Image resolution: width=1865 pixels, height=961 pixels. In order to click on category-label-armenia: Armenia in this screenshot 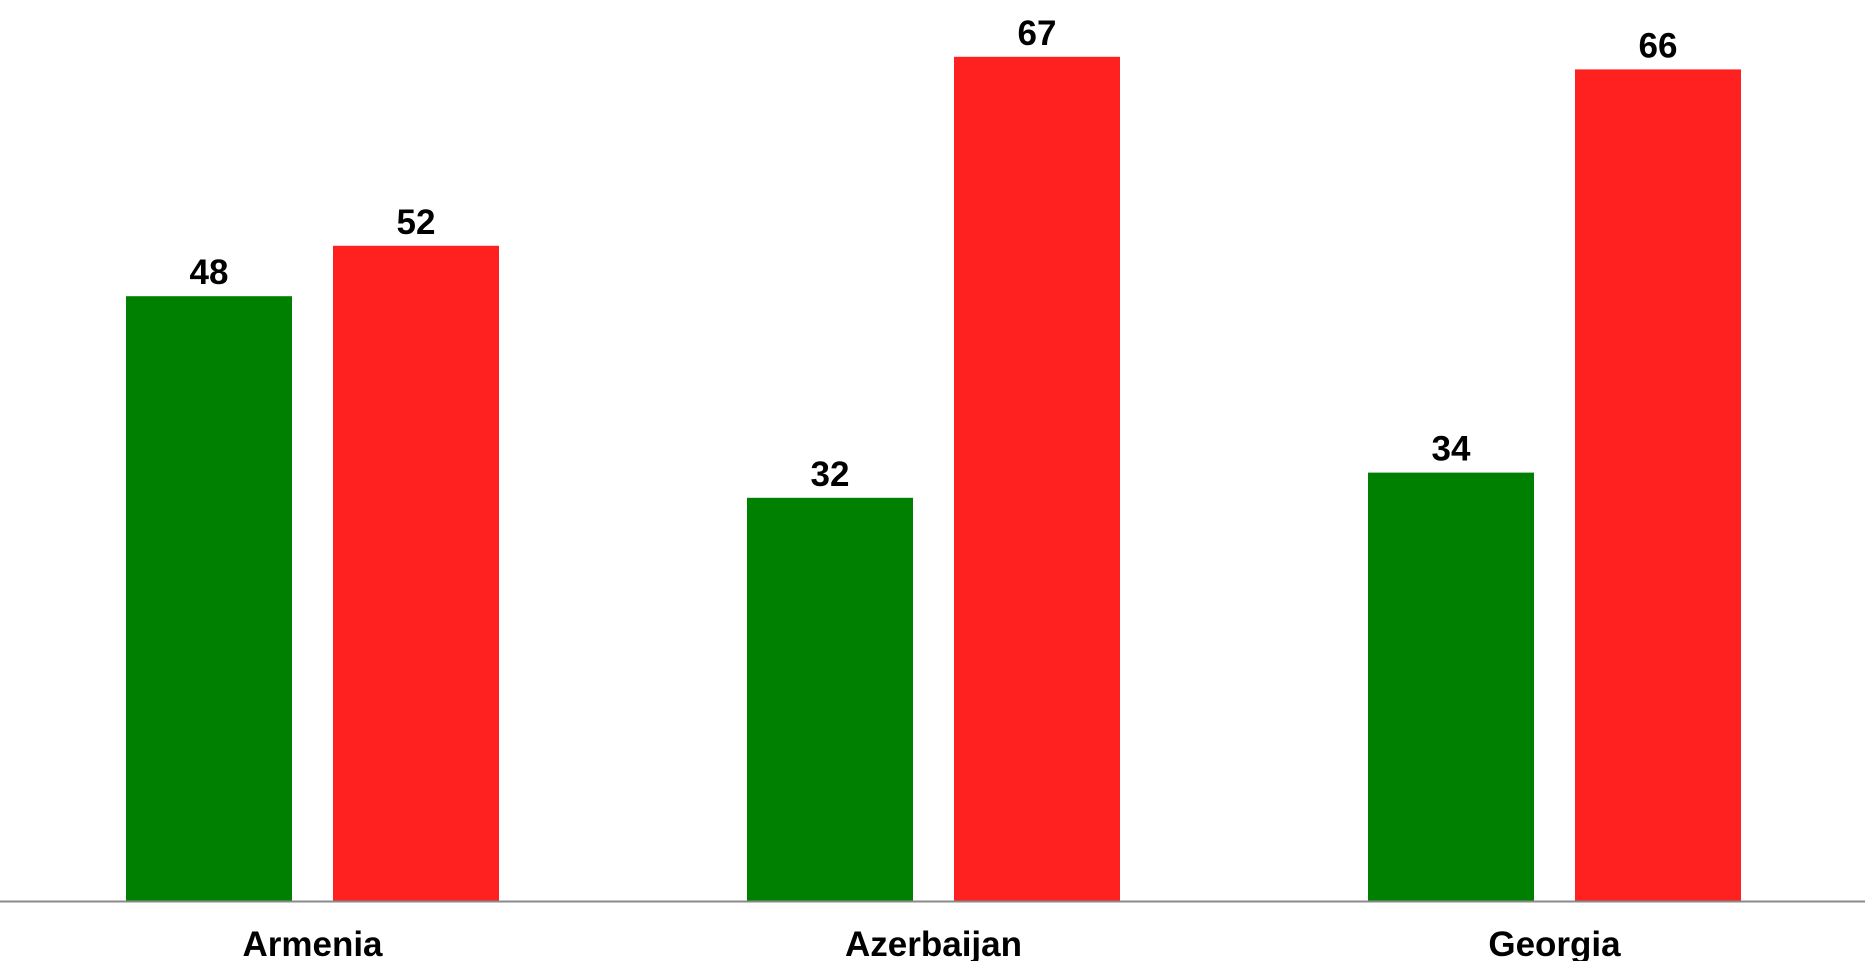, I will do `click(312, 943)`.